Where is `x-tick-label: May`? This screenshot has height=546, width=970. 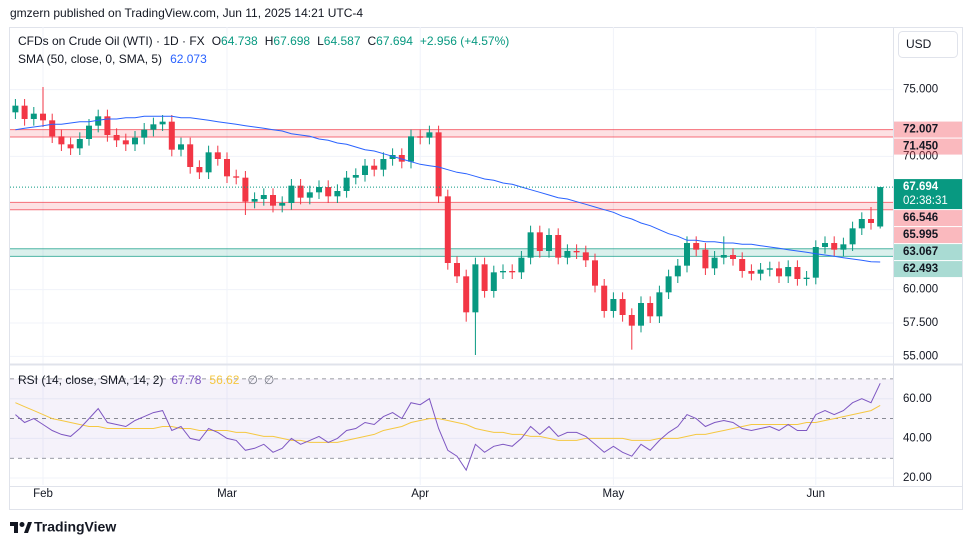 x-tick-label: May is located at coordinates (614, 494).